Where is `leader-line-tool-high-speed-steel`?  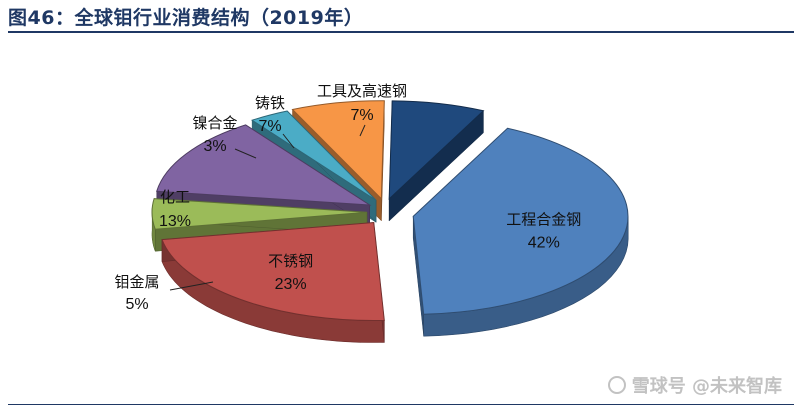
leader-line-tool-high-speed-steel is located at coordinates (362, 130).